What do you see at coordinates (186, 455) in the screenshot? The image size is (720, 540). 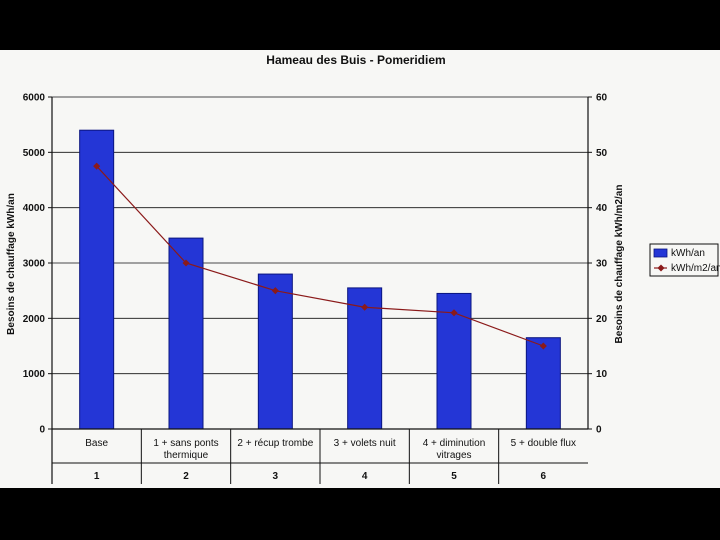 I see `category-label: thermique` at bounding box center [186, 455].